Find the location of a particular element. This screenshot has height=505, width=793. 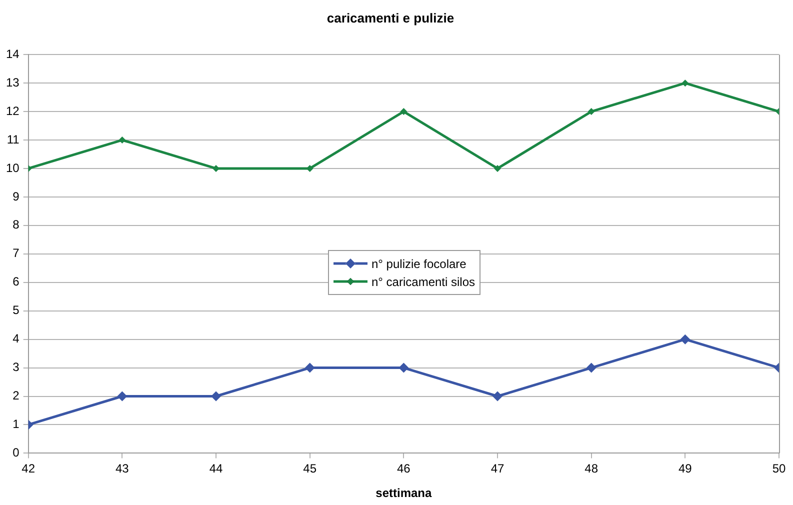

y-tick-label: 14 is located at coordinates (13, 53).